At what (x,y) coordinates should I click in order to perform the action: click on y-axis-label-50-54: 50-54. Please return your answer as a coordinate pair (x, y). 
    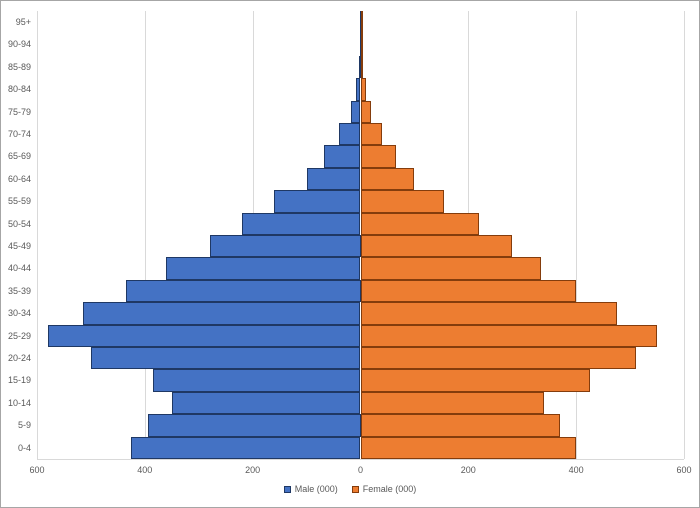
    Looking at the image, I should click on (19, 223).